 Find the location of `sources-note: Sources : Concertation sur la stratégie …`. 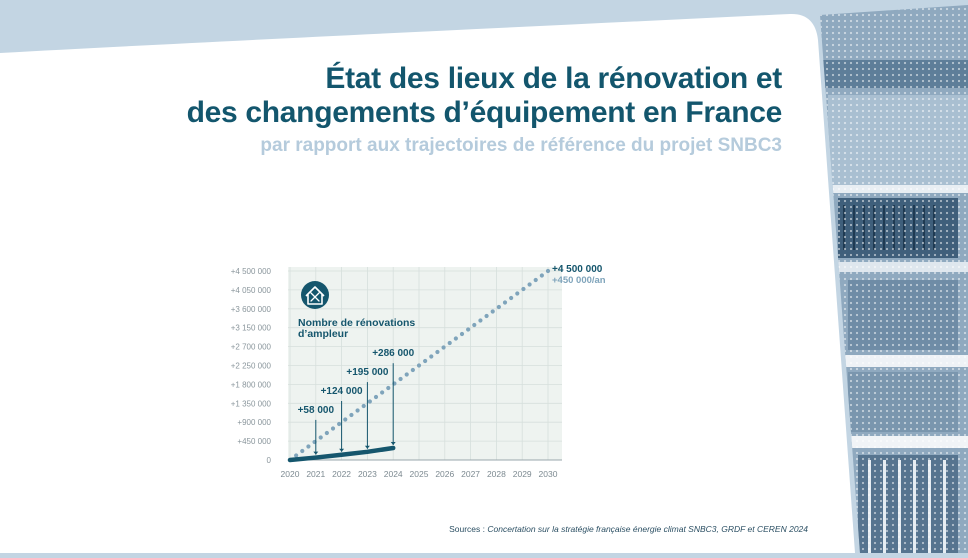

sources-note: Sources : Concertation sur la stratégie … is located at coordinates (628, 529).